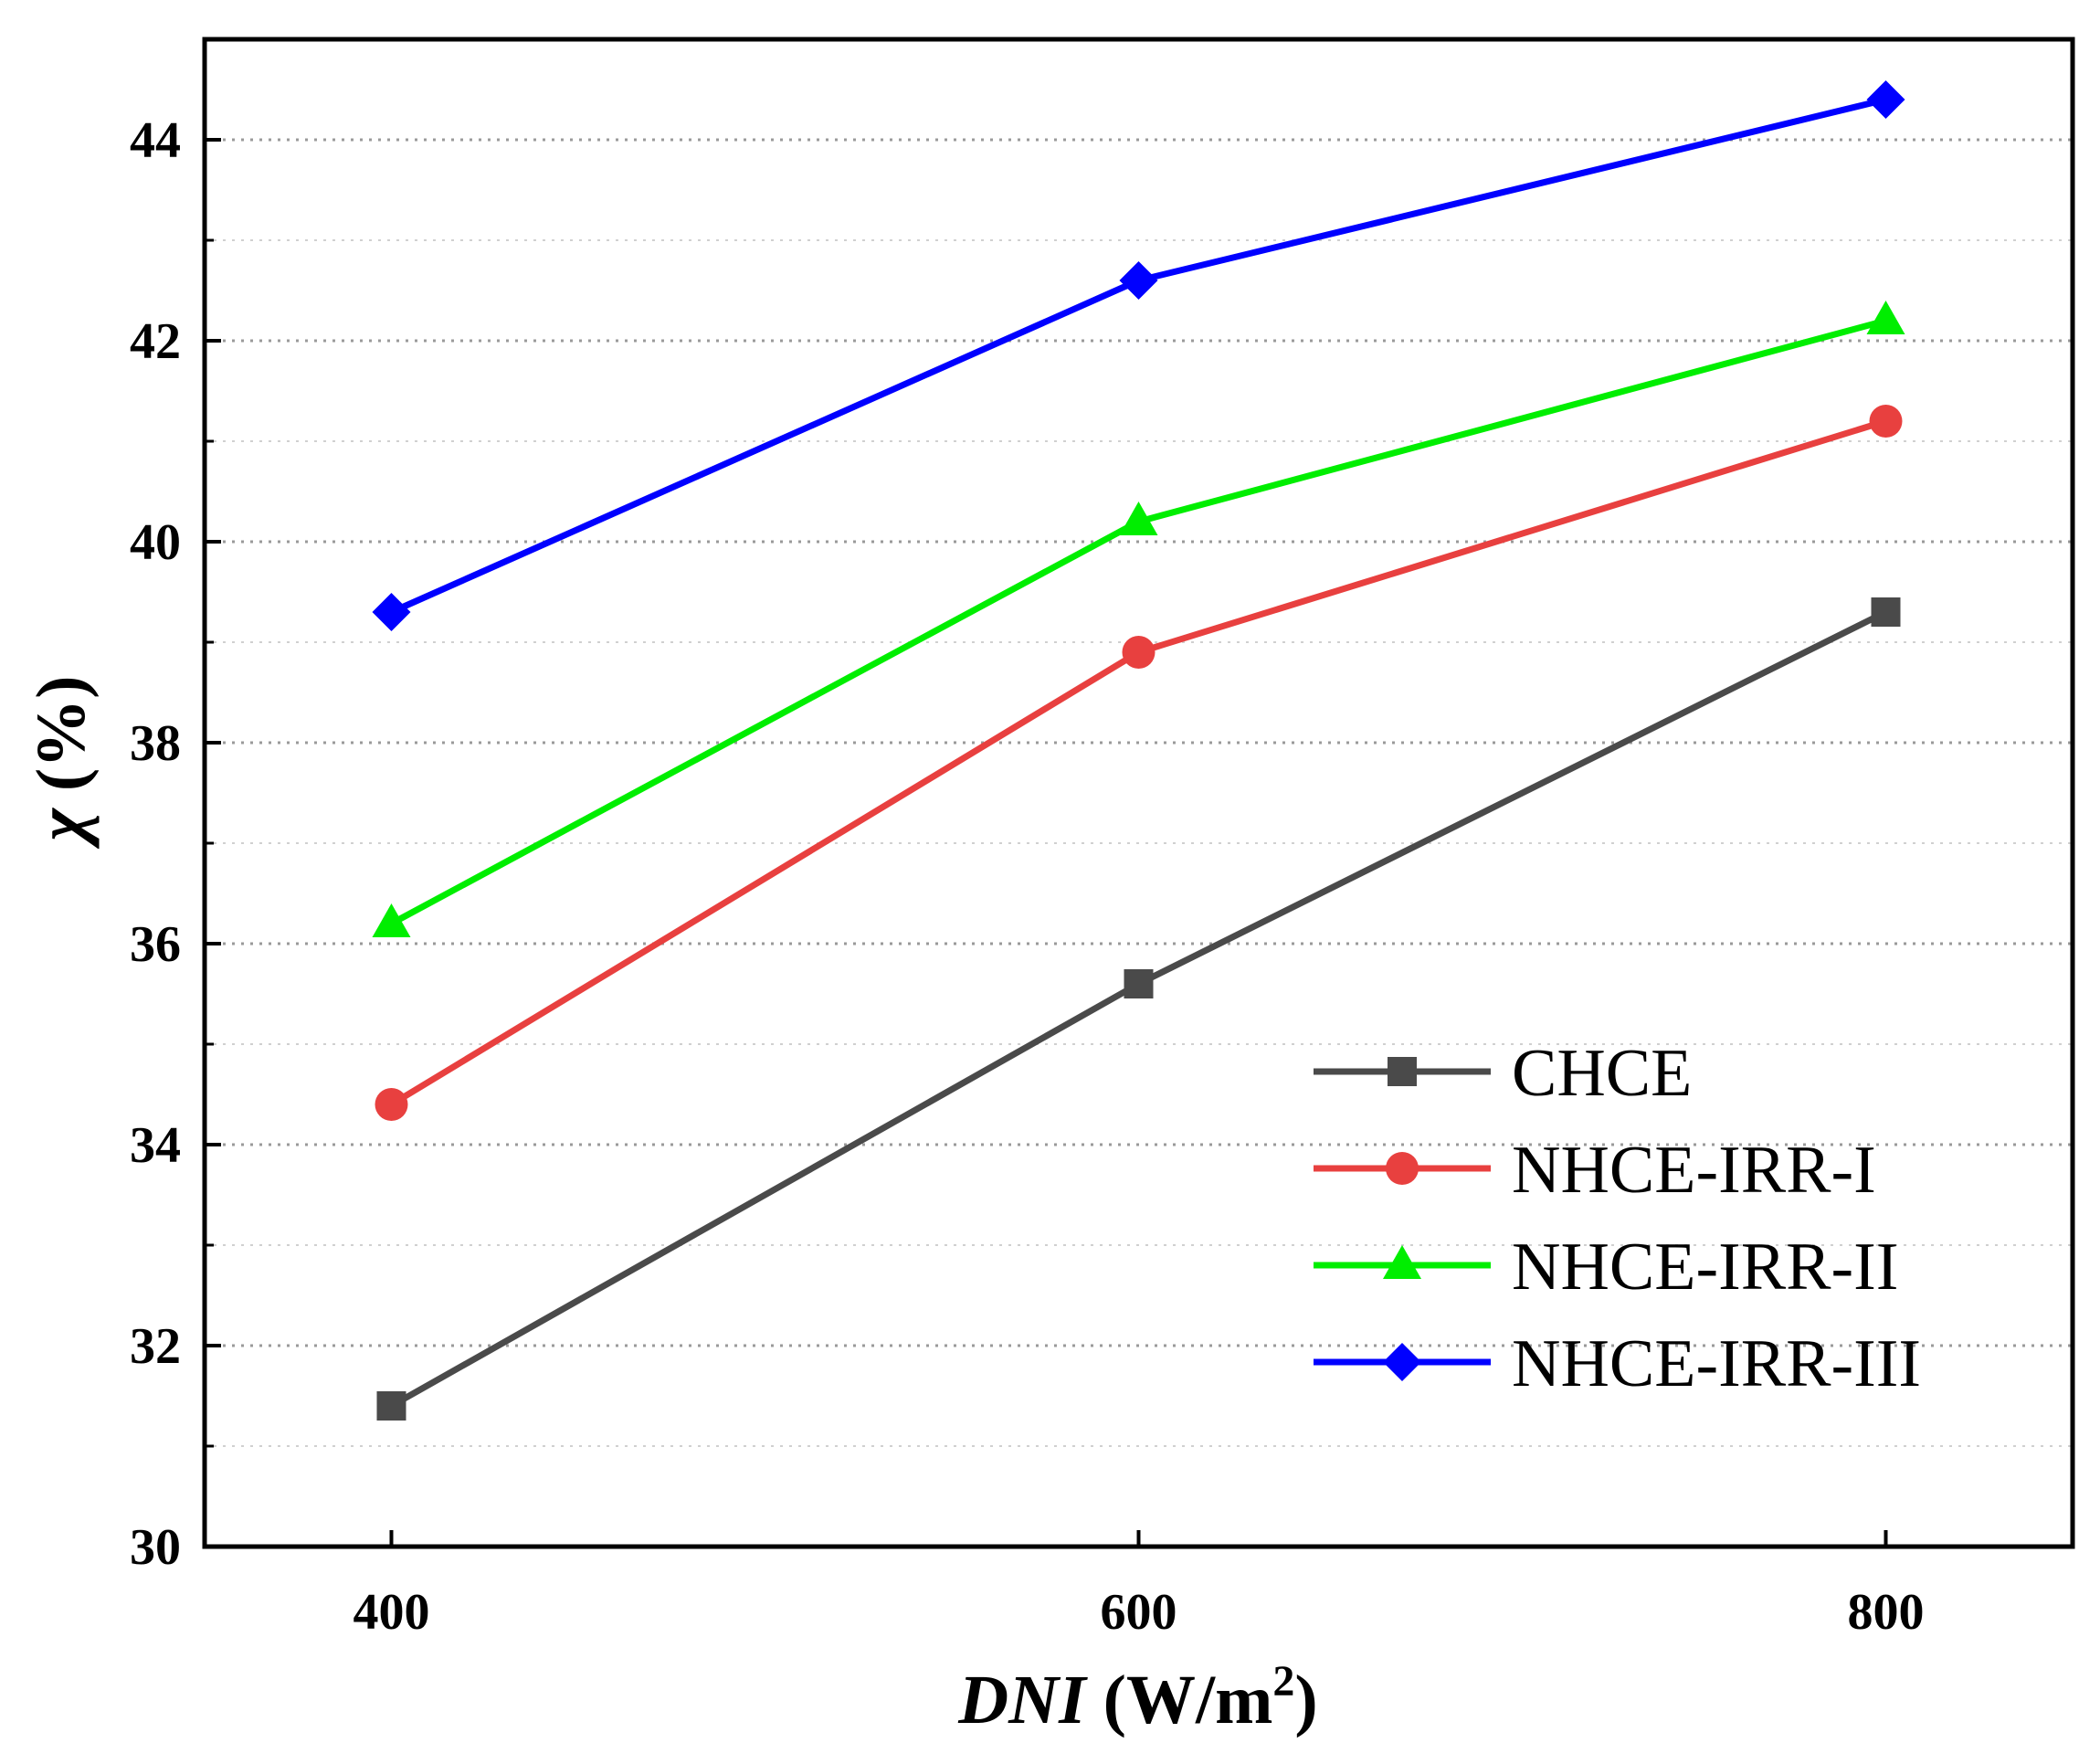 This screenshot has width=2100, height=1764. I want to click on x-axis-title-units: (W/m, so click(1180, 1700).